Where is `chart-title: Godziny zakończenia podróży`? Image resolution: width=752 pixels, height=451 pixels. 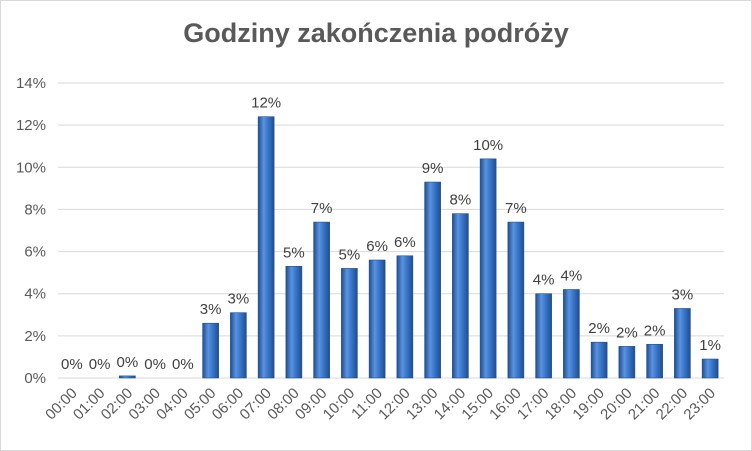
chart-title: Godziny zakończenia podróży is located at coordinates (376, 33).